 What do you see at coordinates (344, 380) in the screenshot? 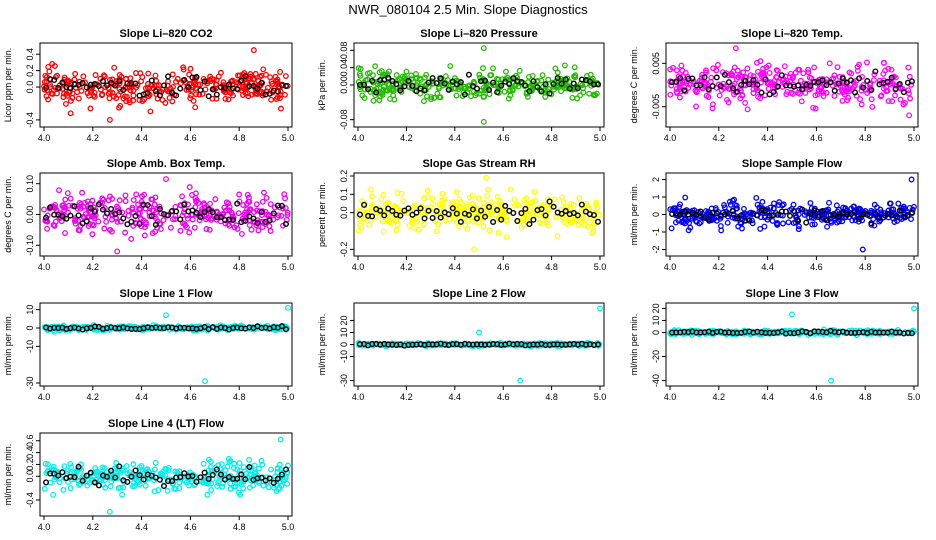
I see `y-tick-label: -30` at bounding box center [344, 380].